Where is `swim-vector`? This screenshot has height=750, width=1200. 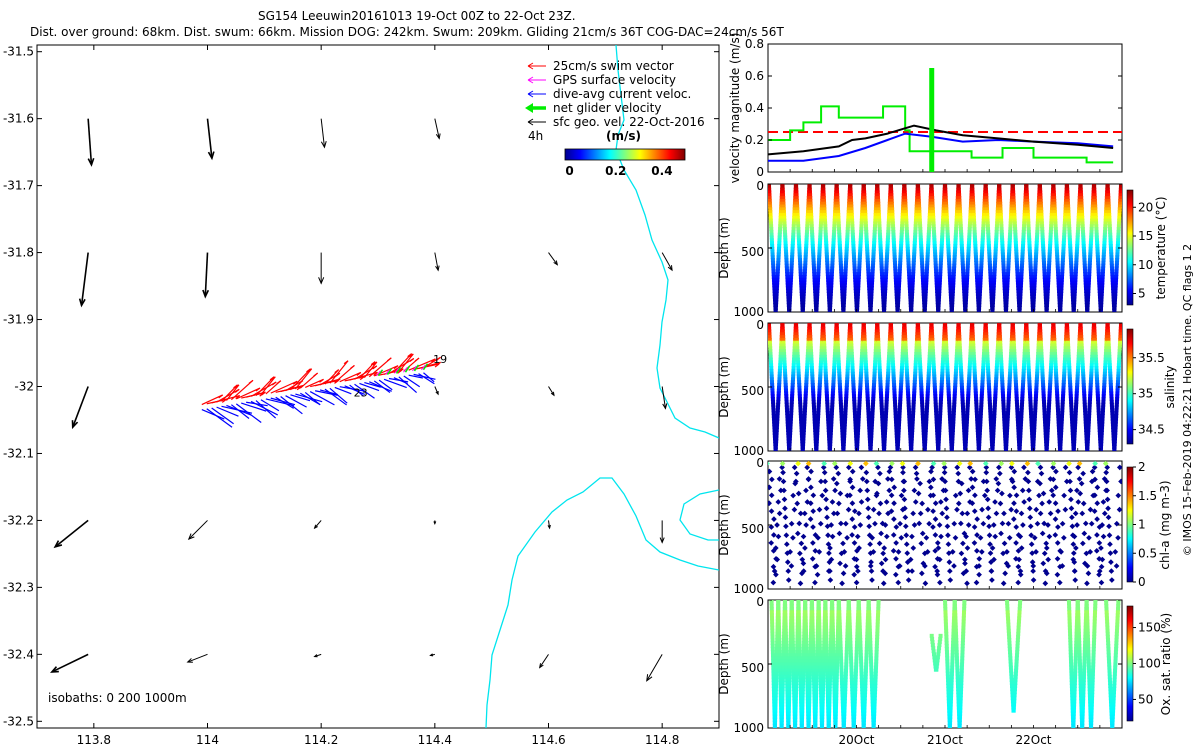 swim-vector is located at coordinates (350, 377).